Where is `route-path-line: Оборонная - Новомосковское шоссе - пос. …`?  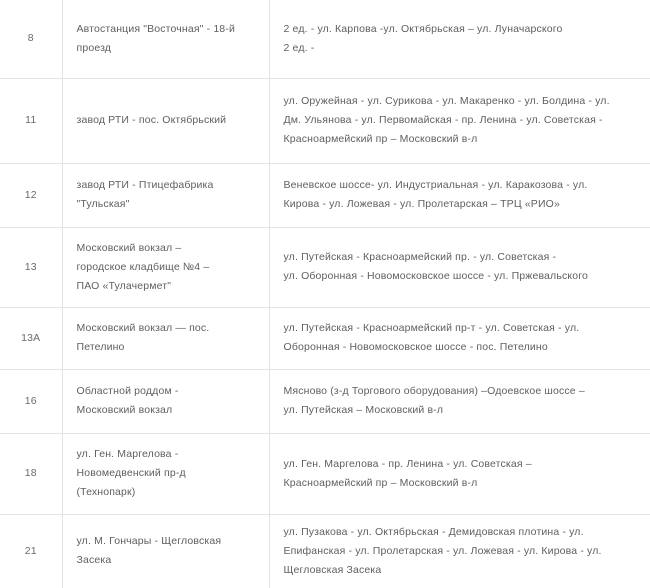
route-path-line: Оборонная - Новомосковское шоссе - пос. … is located at coordinates (415, 347).